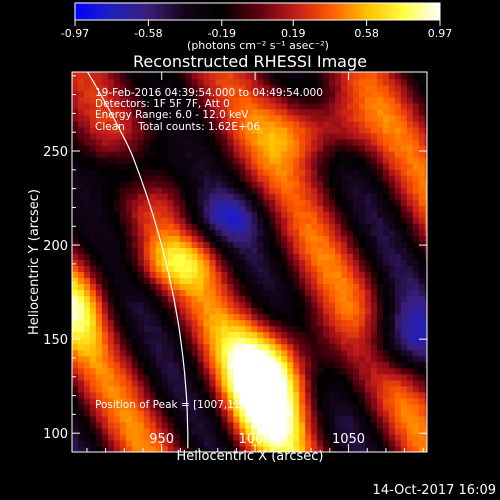 The width and height of the screenshot is (500, 500). What do you see at coordinates (55, 152) in the screenshot?
I see `y-tick-label: 250` at bounding box center [55, 152].